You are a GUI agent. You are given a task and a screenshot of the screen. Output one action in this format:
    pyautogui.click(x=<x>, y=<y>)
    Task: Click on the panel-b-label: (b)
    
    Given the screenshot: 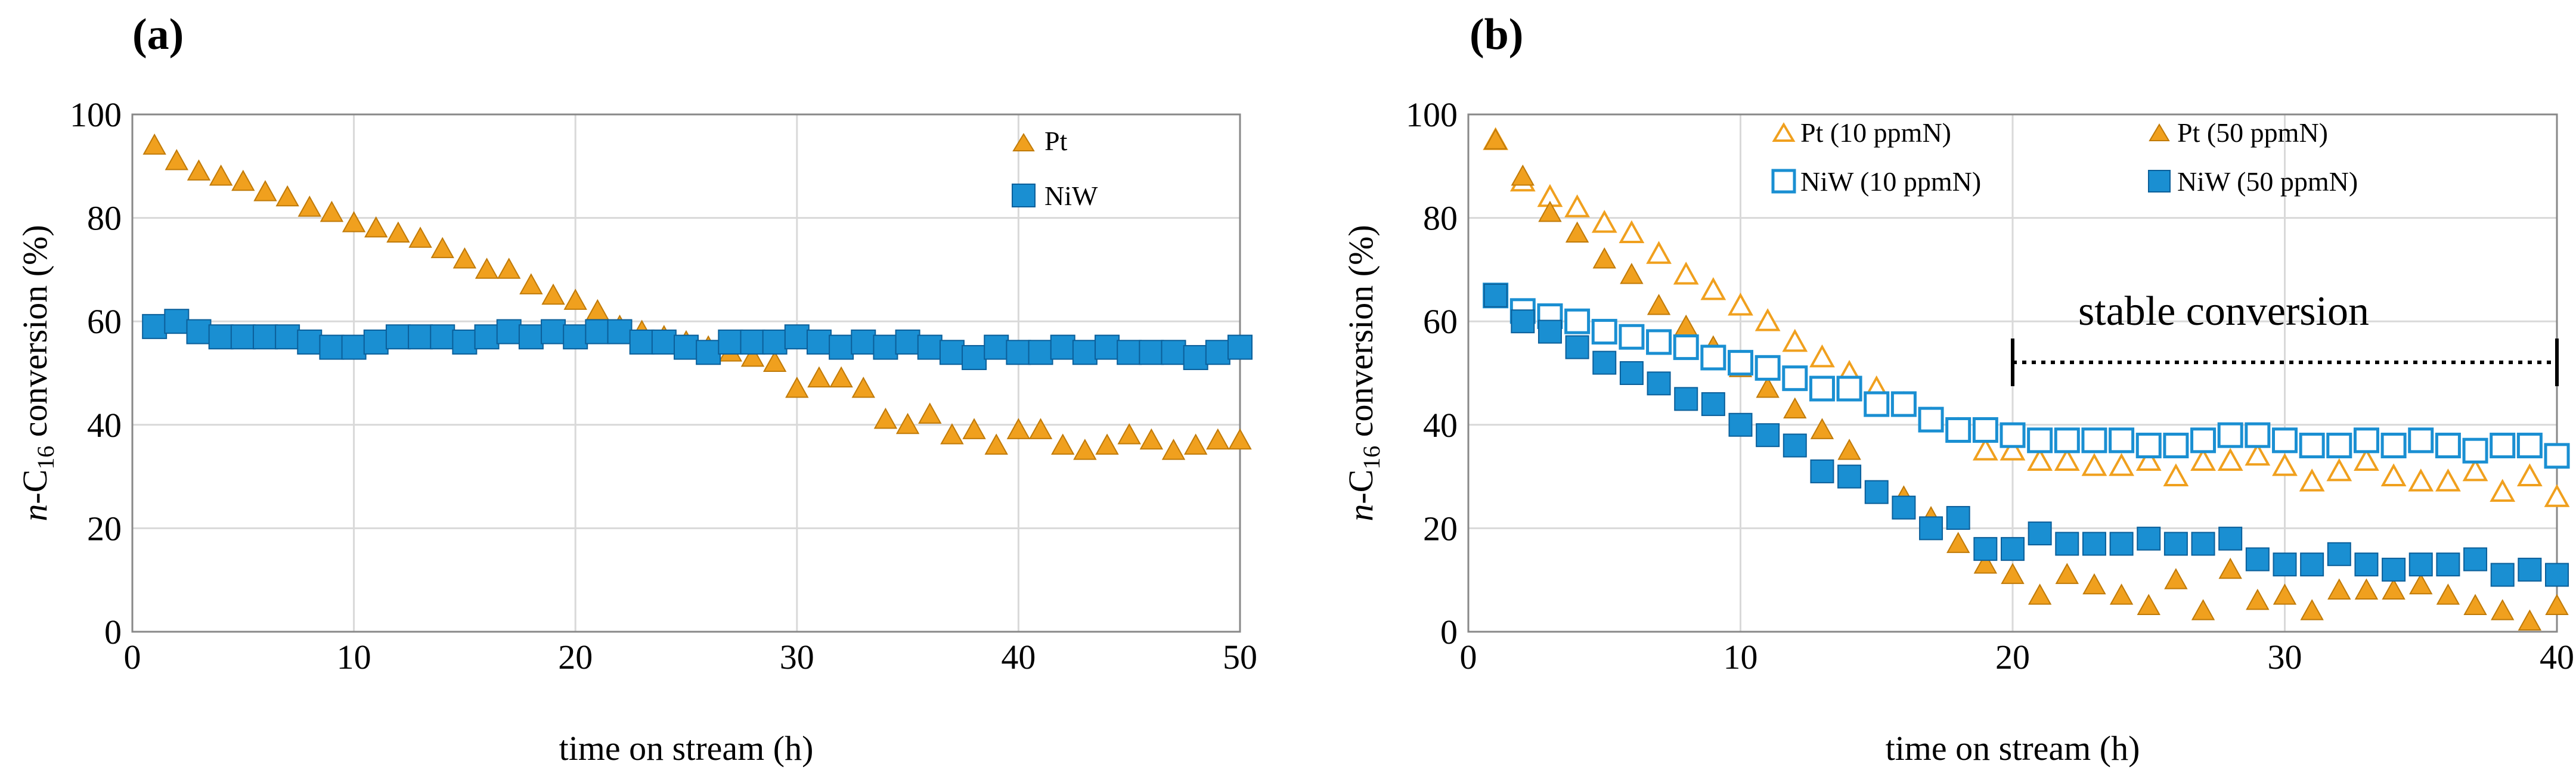 What is the action you would take?
    pyautogui.click(x=1496, y=34)
    